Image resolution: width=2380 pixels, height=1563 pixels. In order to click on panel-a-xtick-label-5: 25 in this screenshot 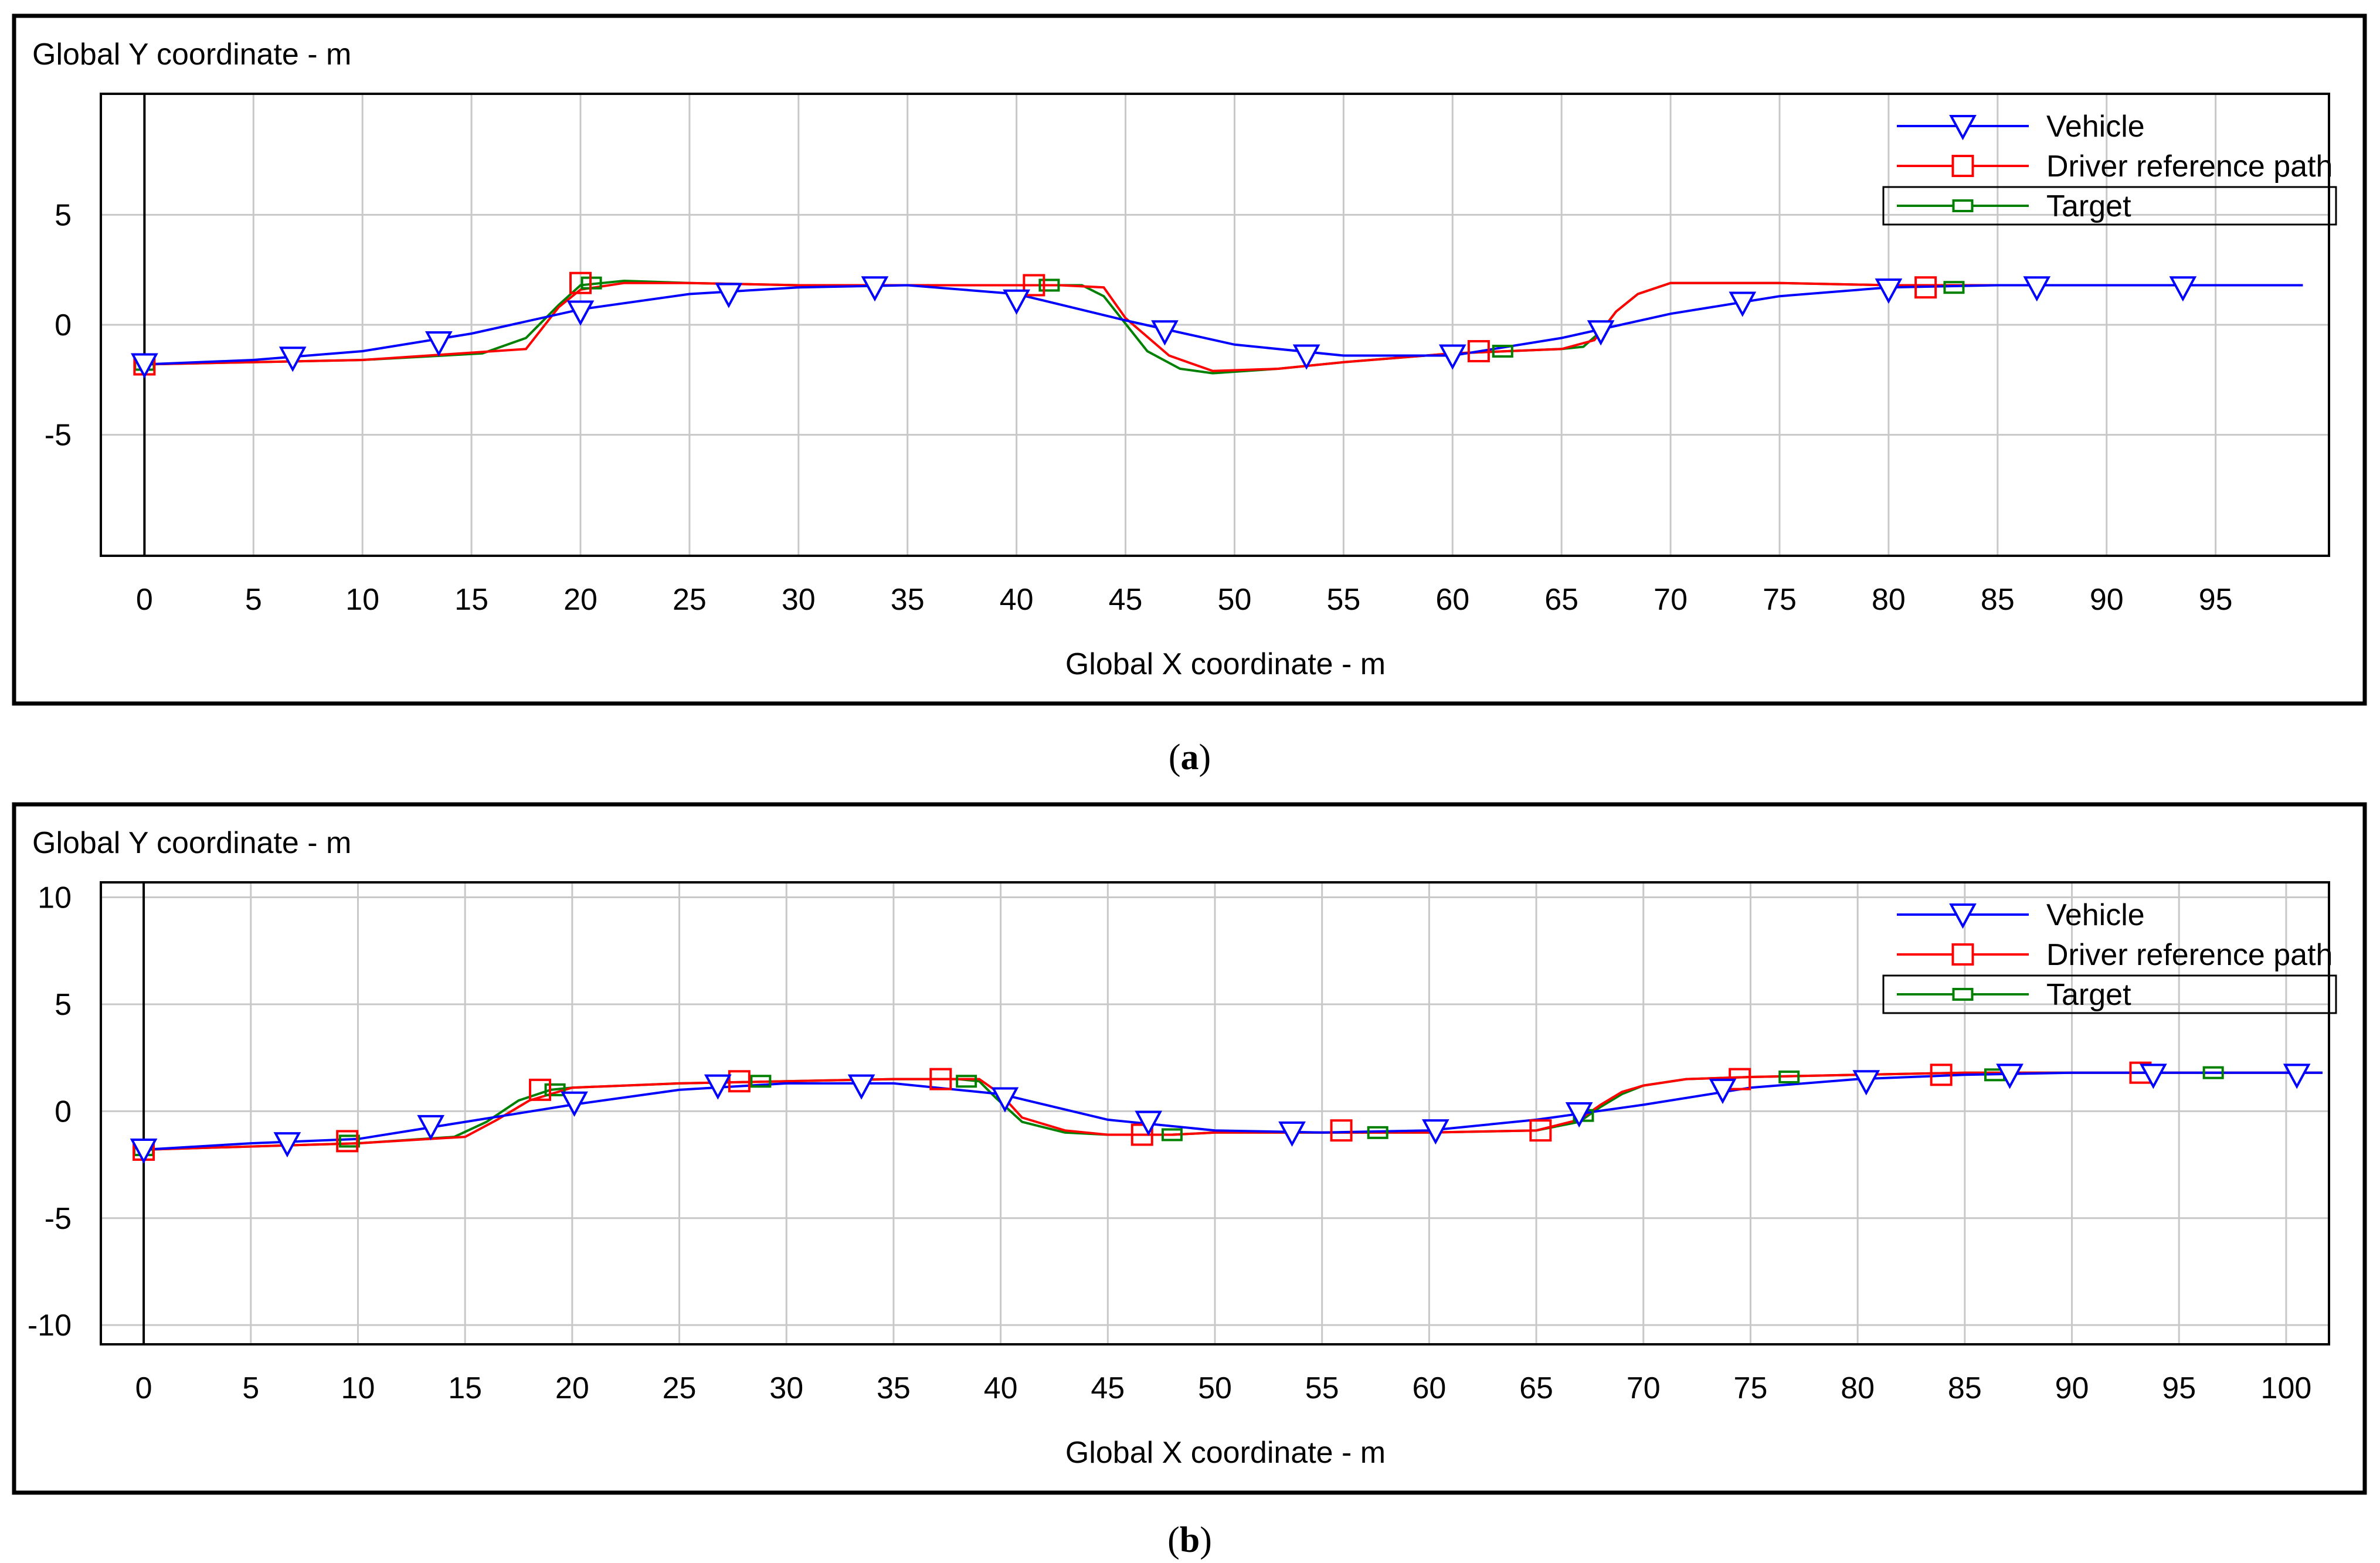, I will do `click(690, 600)`.